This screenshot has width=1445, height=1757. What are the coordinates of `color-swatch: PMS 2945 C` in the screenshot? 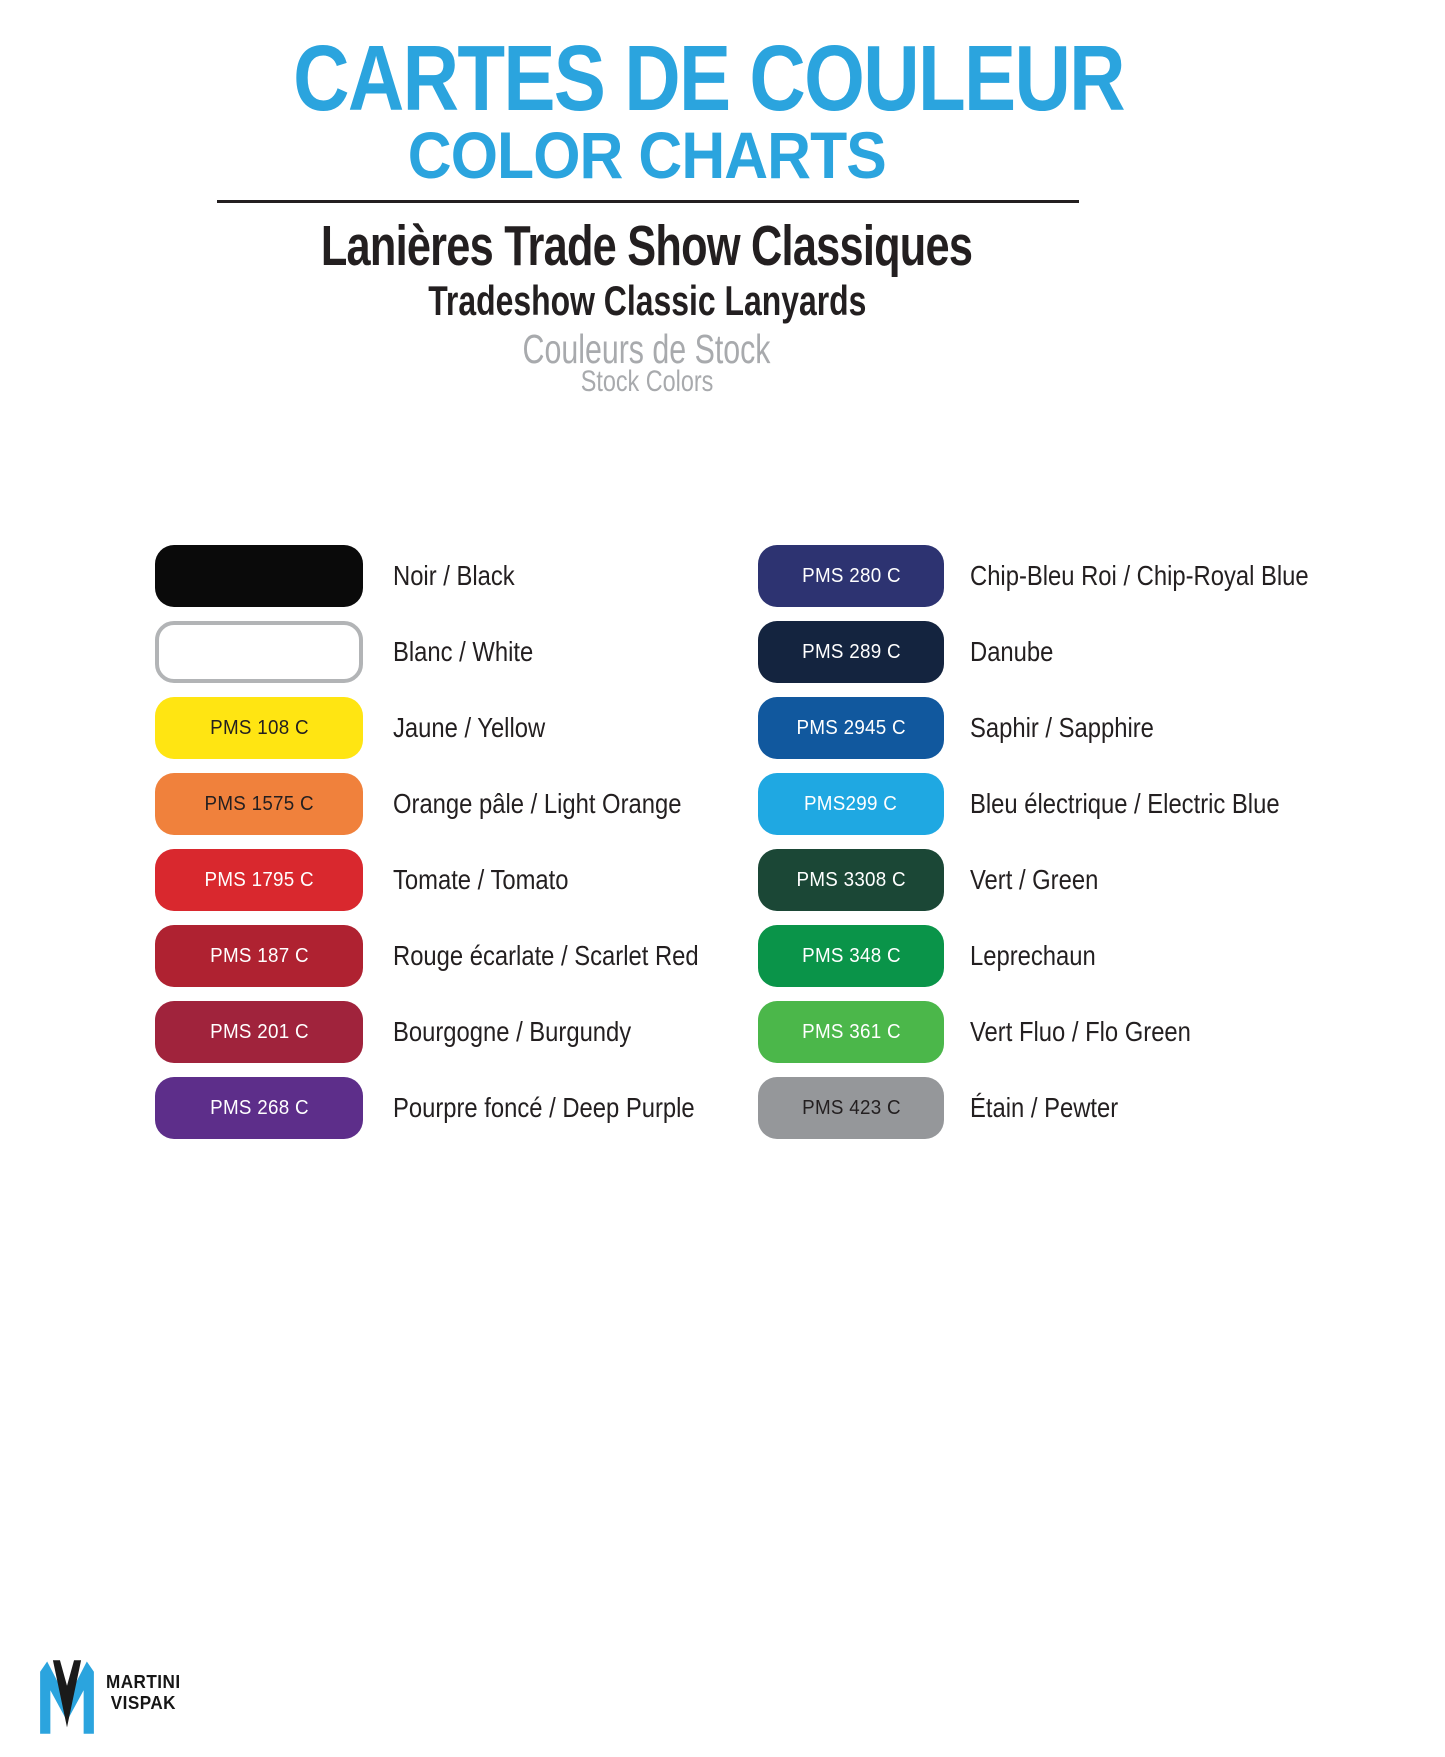 It's located at (851, 728).